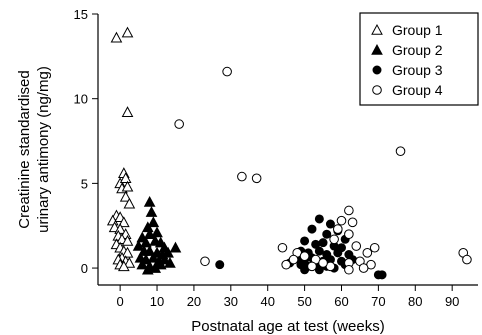 This screenshot has width=482, height=335. What do you see at coordinates (419, 59) in the screenshot?
I see `legend: Group 1 Group 2 Group 3 Group 4` at bounding box center [419, 59].